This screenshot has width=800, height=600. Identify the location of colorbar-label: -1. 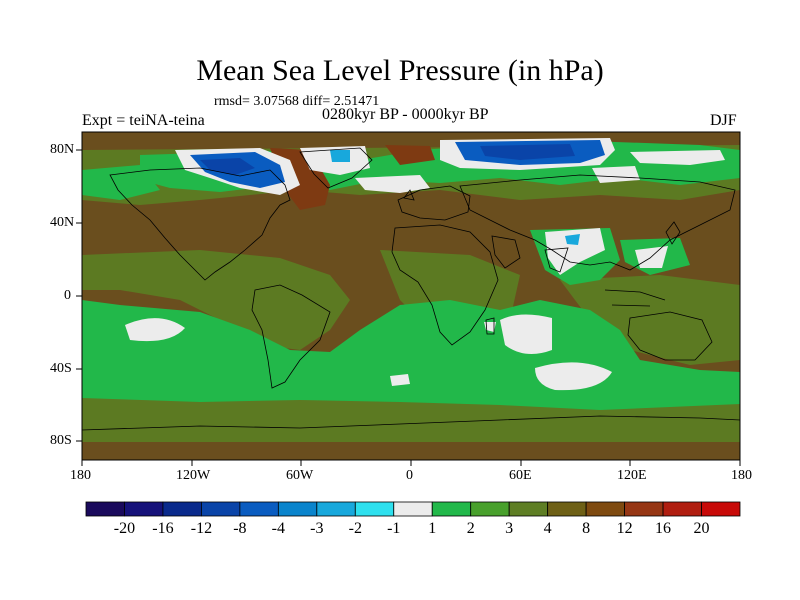
(394, 528).